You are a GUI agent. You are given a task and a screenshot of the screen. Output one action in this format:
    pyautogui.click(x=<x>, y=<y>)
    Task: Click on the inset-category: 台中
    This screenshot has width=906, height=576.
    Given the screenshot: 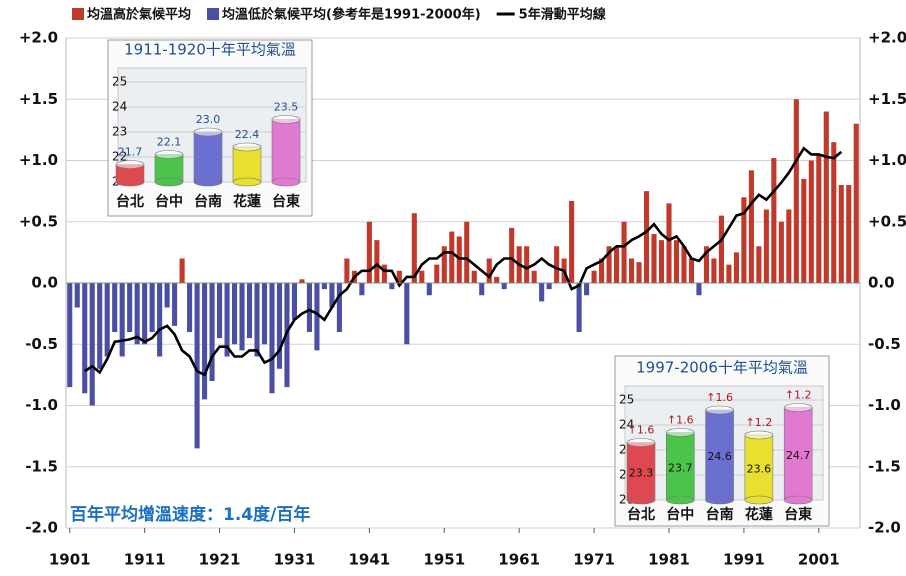 What is the action you would take?
    pyautogui.click(x=169, y=201)
    